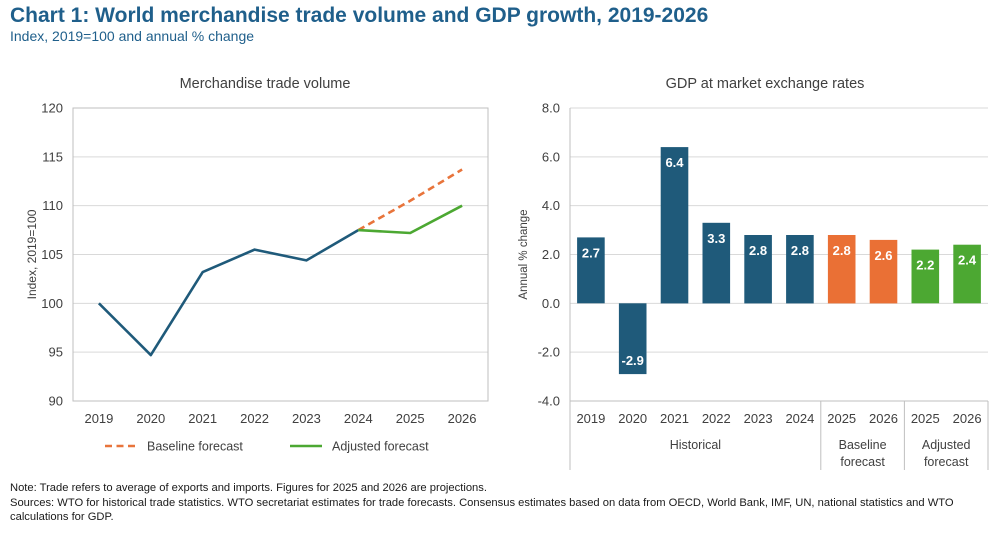 The image size is (1000, 537). Describe the element at coordinates (524, 254) in the screenshot. I see `y-axis-label: Annual % change` at that location.